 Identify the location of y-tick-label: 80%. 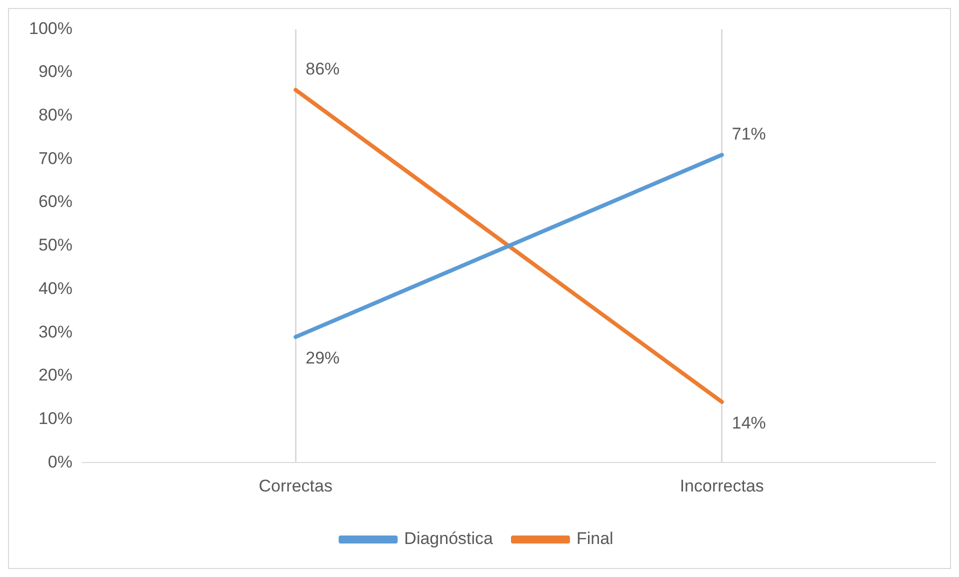
(55, 115).